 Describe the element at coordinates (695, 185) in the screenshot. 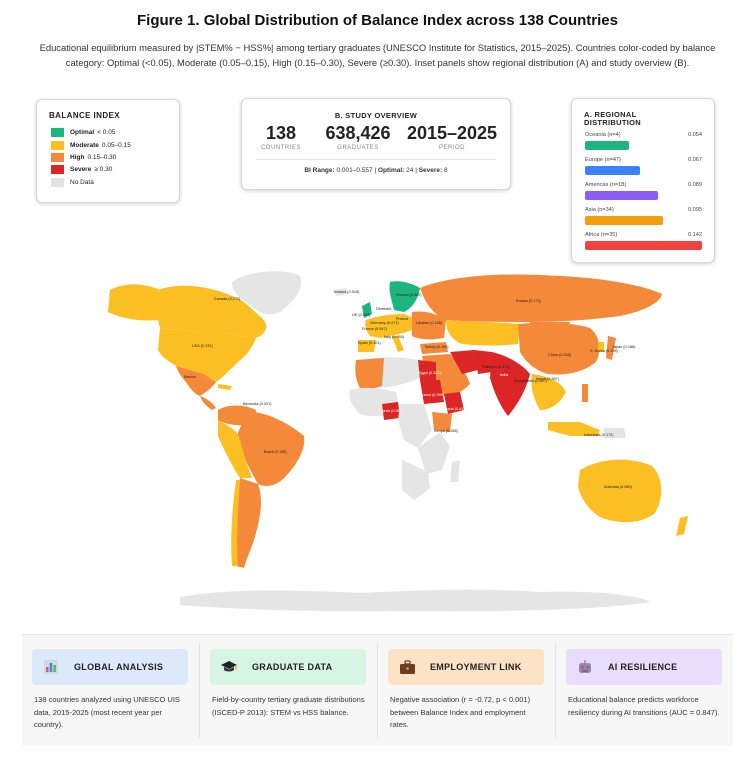

I see `region-value: 0.089` at that location.